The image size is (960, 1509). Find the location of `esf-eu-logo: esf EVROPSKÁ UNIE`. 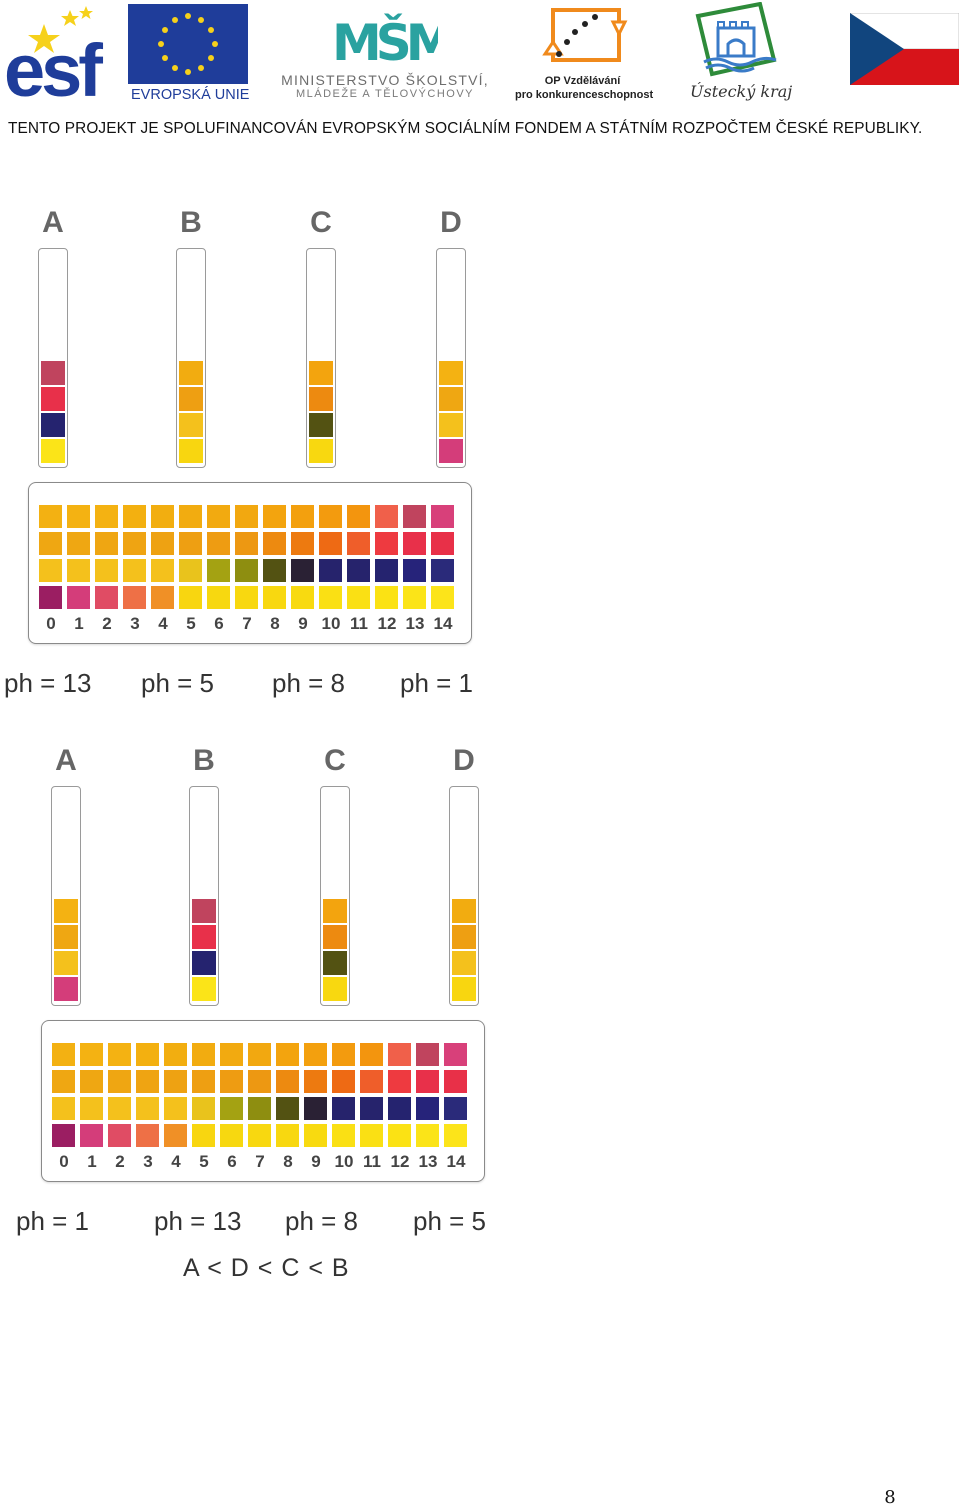

esf-eu-logo: esf EVROPSKÁ UNIE is located at coordinates (127, 57).